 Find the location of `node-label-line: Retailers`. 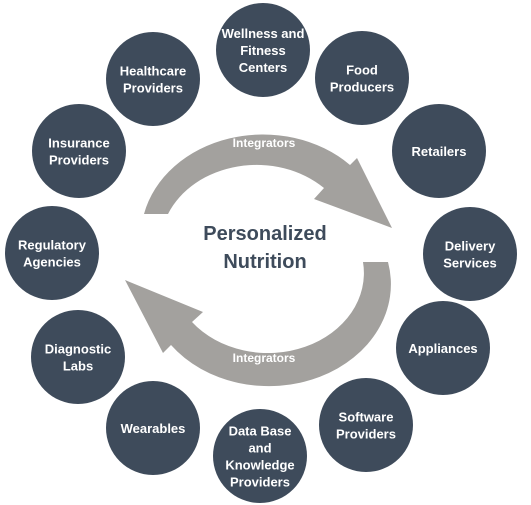

node-label-line: Retailers is located at coordinates (439, 151).